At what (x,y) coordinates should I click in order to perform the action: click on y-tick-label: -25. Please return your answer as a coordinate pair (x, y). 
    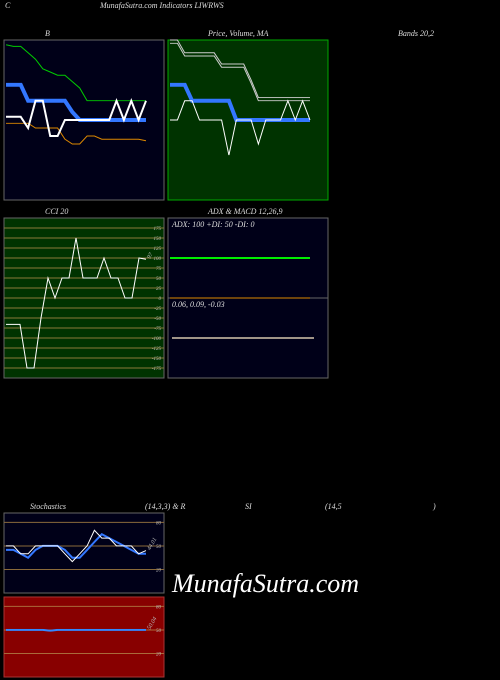
    Looking at the image, I should click on (157, 309).